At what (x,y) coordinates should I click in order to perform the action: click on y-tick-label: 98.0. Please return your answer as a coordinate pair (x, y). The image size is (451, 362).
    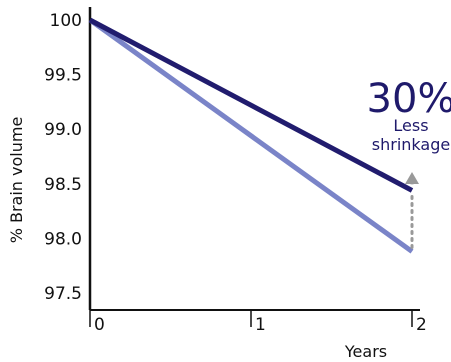
    Looking at the image, I should click on (63, 239).